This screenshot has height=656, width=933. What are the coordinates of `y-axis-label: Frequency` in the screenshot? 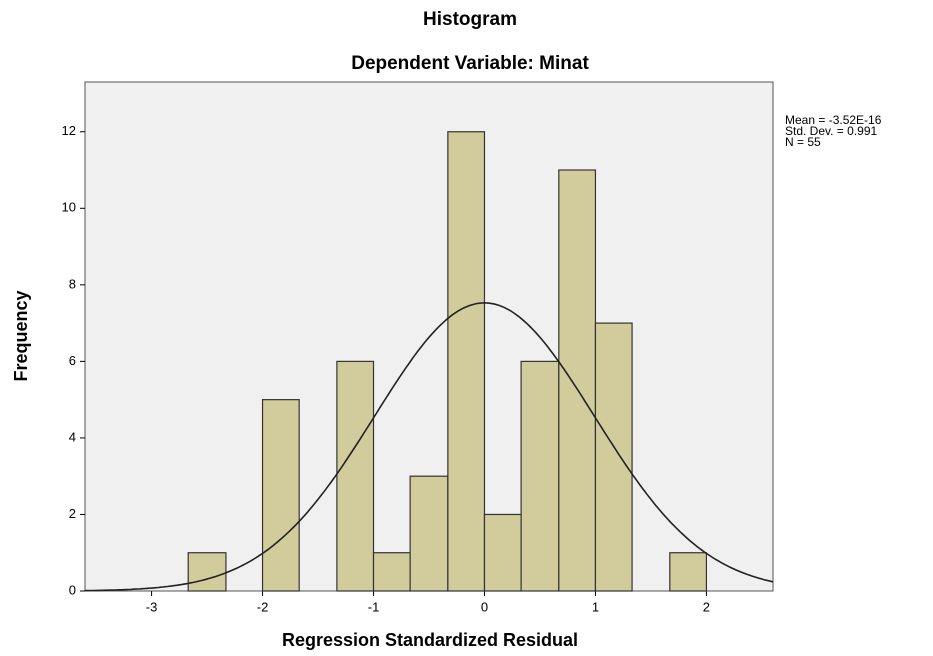 It's located at (21, 335).